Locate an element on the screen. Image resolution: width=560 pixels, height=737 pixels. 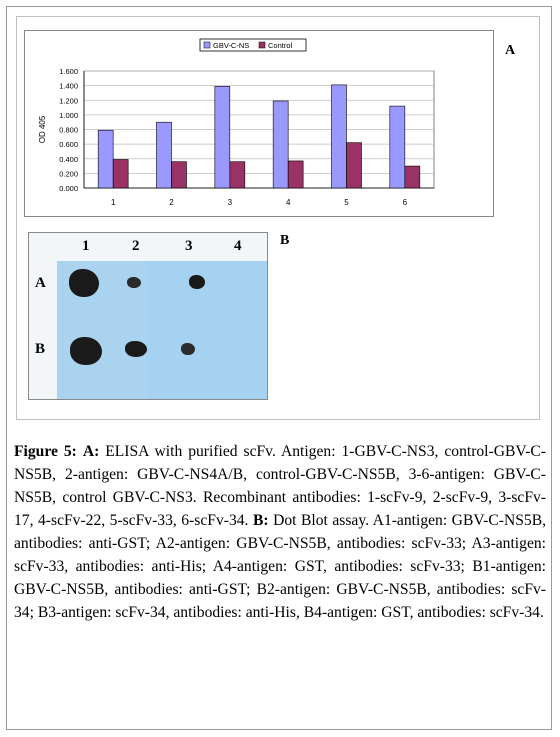
y-tick-label: 0.800 is located at coordinates (68, 130).